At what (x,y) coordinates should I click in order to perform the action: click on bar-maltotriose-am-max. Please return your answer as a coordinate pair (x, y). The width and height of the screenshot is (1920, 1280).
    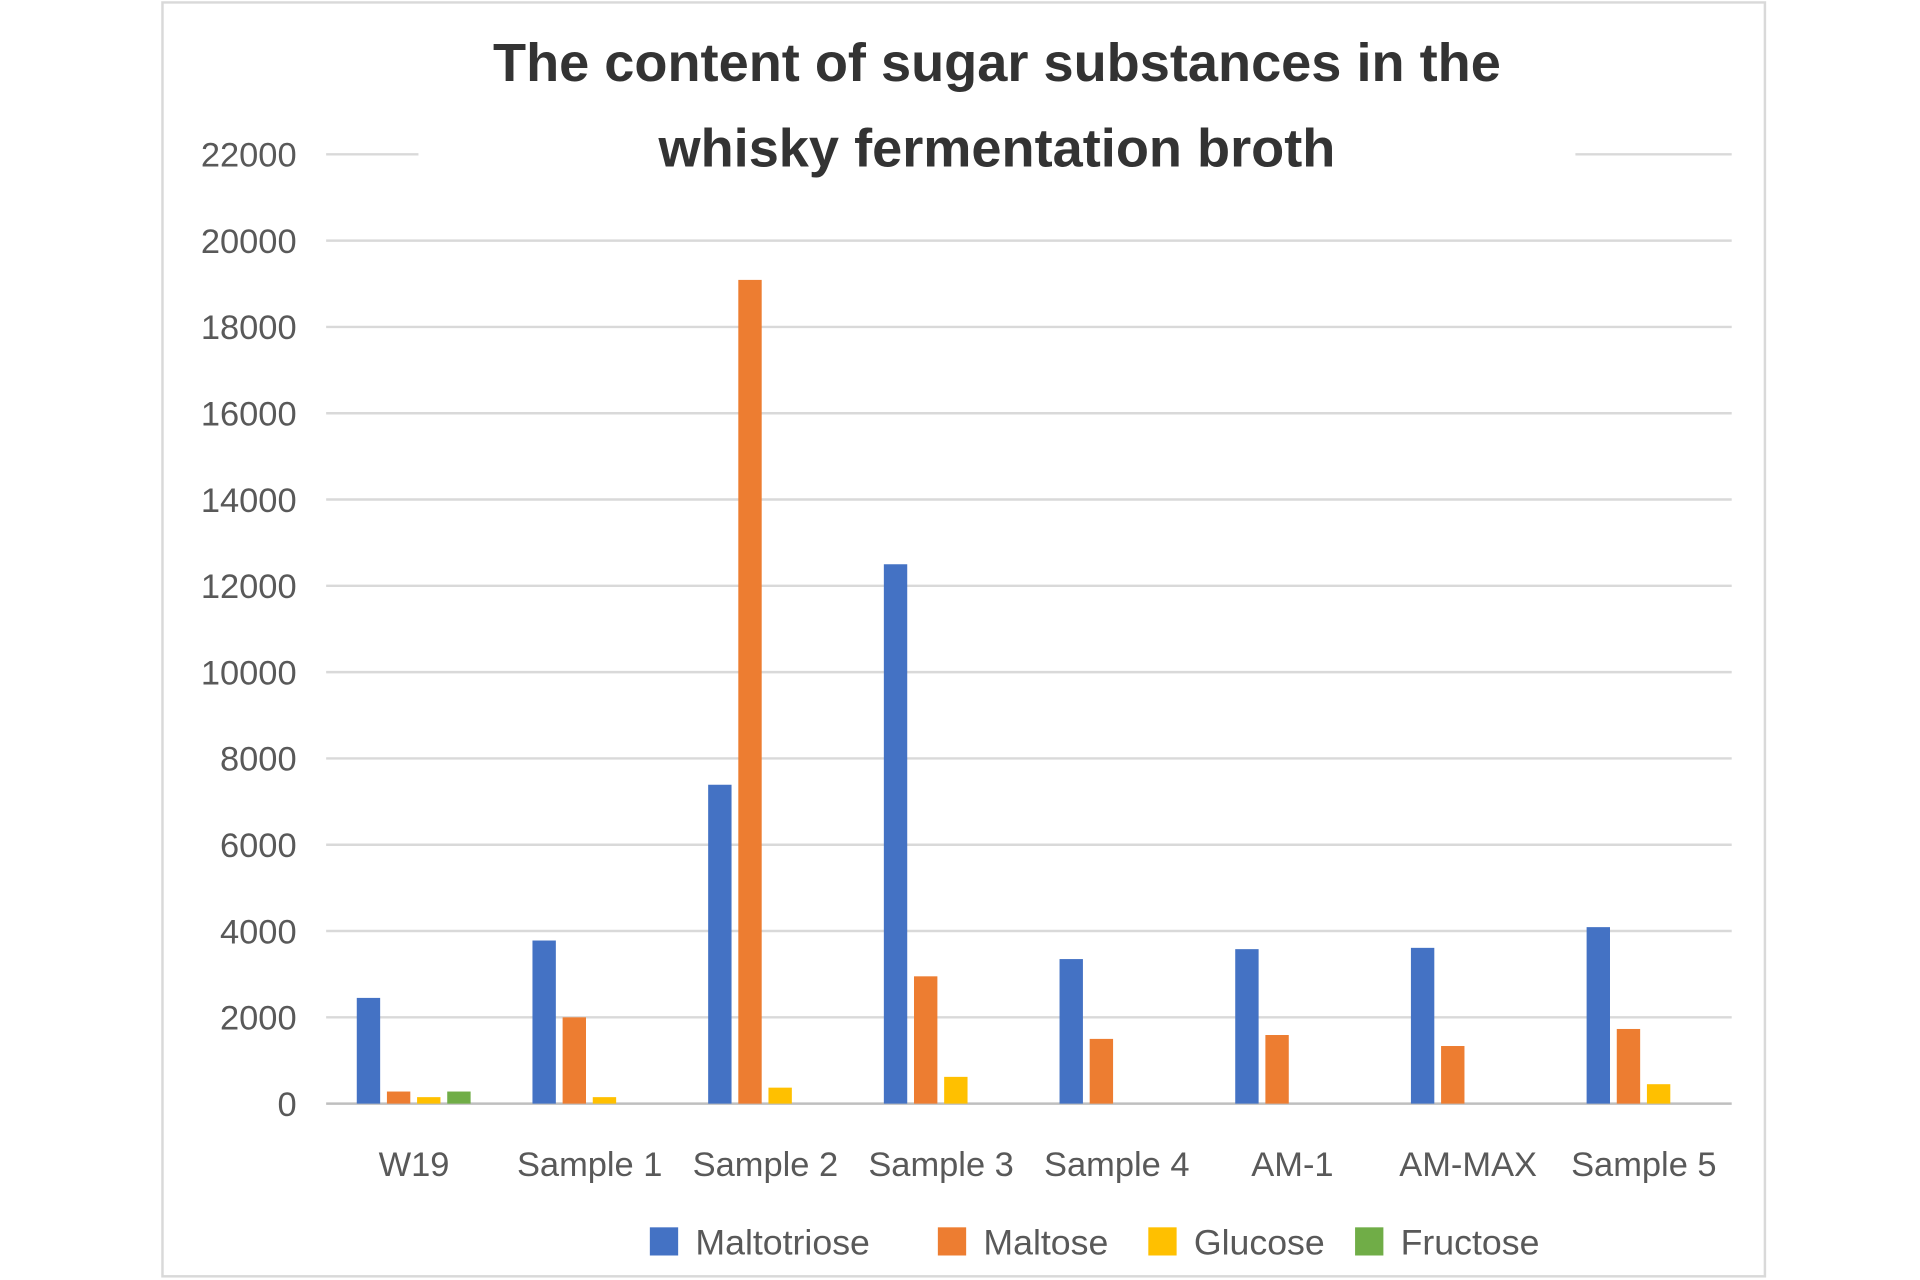
    Looking at the image, I should click on (1422, 1025).